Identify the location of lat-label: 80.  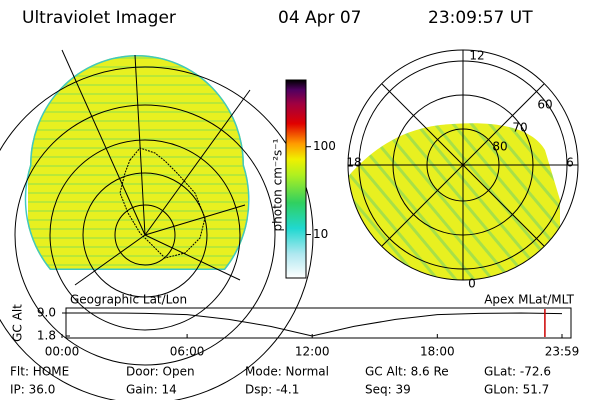
(499, 147).